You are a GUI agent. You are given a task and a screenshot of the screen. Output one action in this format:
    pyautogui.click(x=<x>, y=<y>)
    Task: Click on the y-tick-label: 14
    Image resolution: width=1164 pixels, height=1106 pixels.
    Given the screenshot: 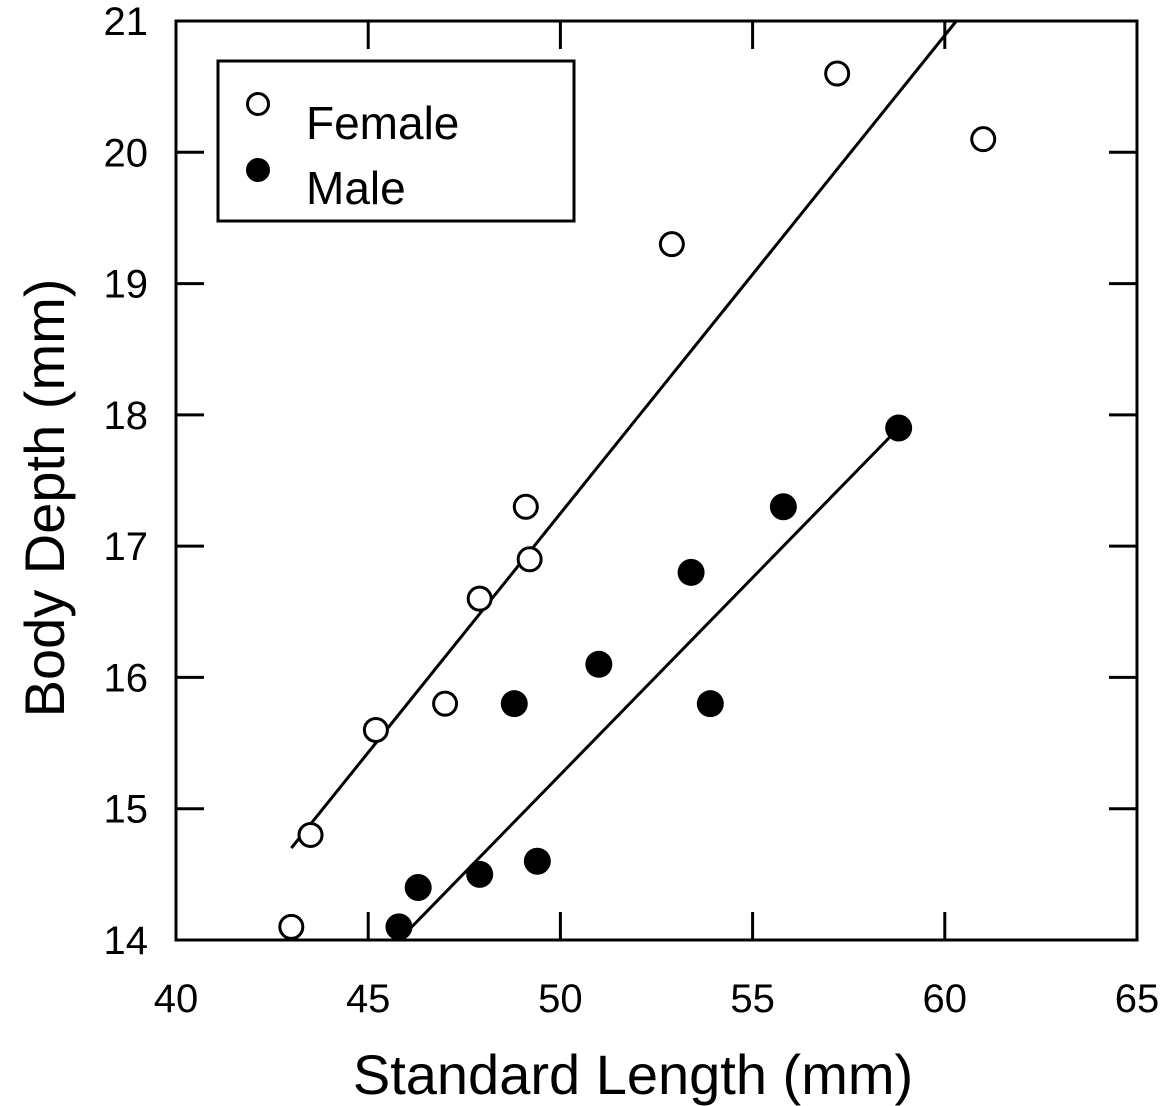 What is the action you would take?
    pyautogui.click(x=126, y=941)
    